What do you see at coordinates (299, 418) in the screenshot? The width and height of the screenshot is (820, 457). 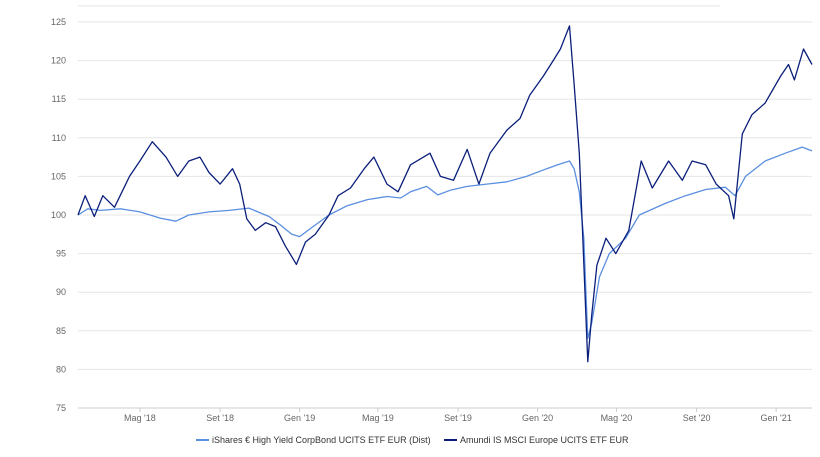 I see `x-tick-label: Gen '19` at bounding box center [299, 418].